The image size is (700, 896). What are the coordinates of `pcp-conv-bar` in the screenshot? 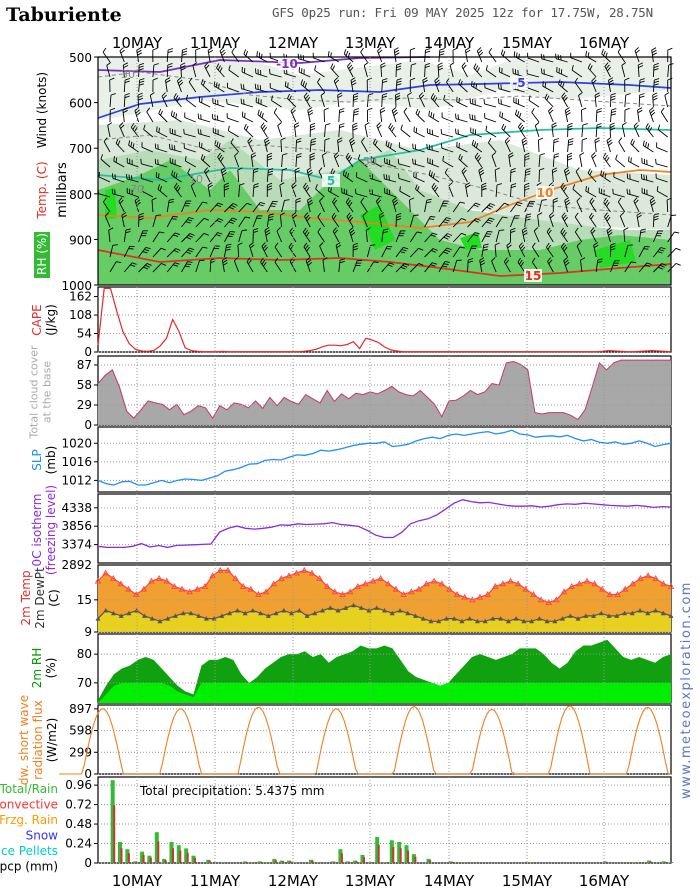 It's located at (415, 859).